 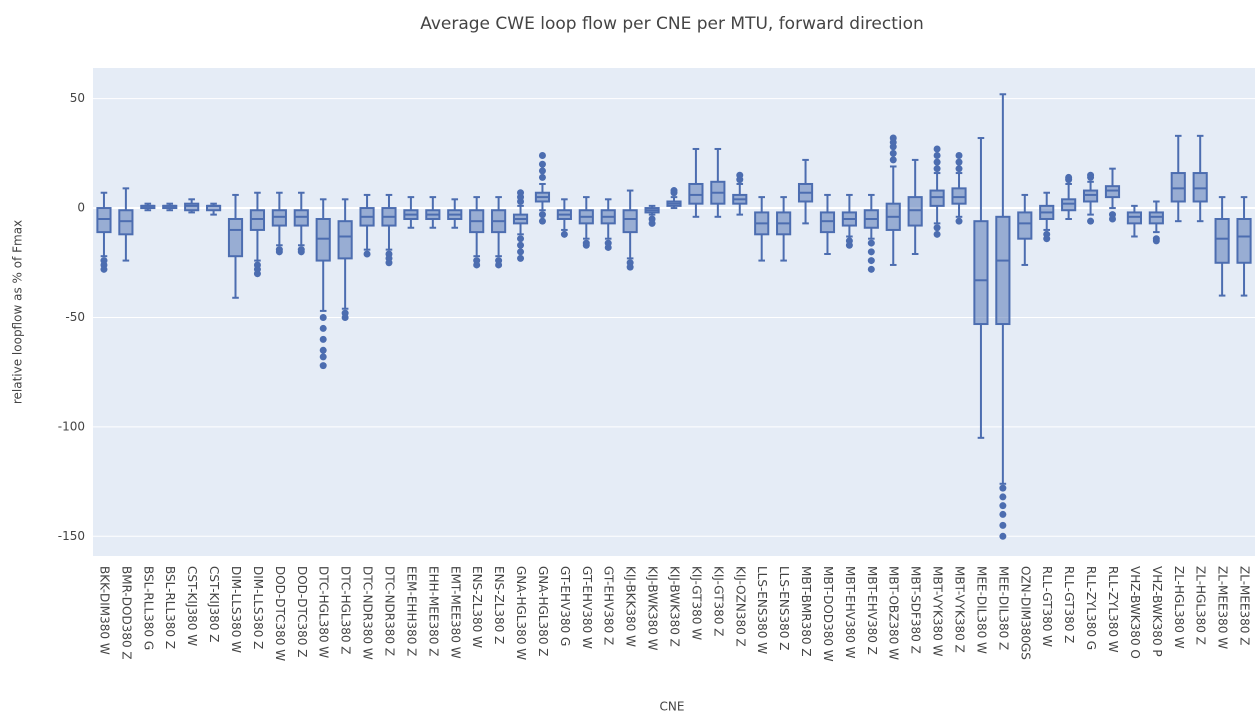 I want to click on x-tick-label: RLL-ZYL380 G, so click(x=1091, y=608).